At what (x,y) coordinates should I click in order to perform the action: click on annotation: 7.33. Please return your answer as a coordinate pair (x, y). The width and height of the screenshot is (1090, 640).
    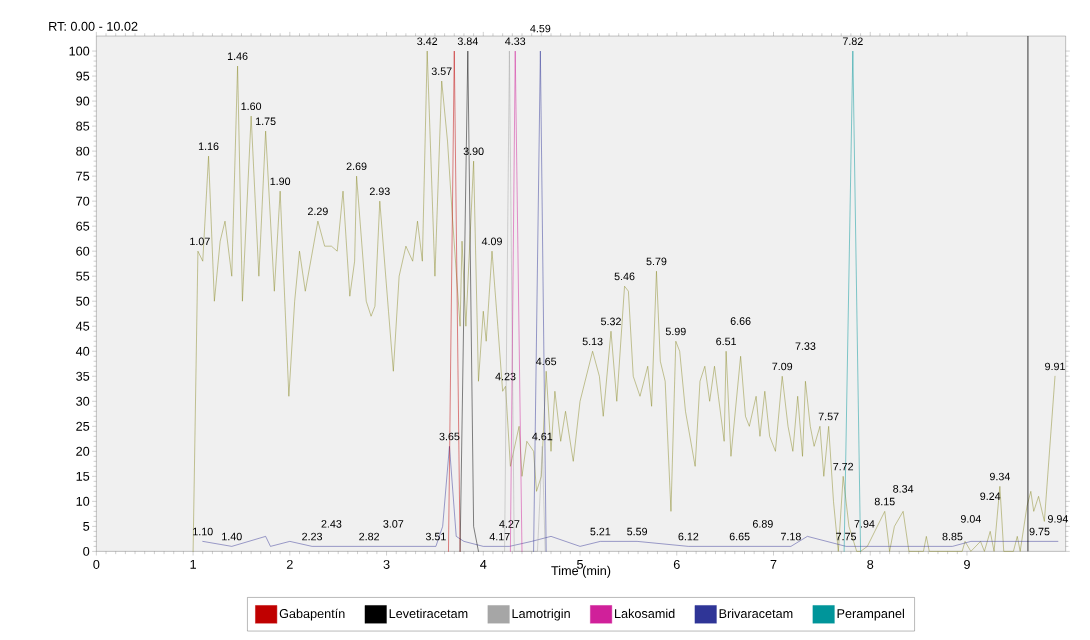
    Looking at the image, I should click on (805, 346).